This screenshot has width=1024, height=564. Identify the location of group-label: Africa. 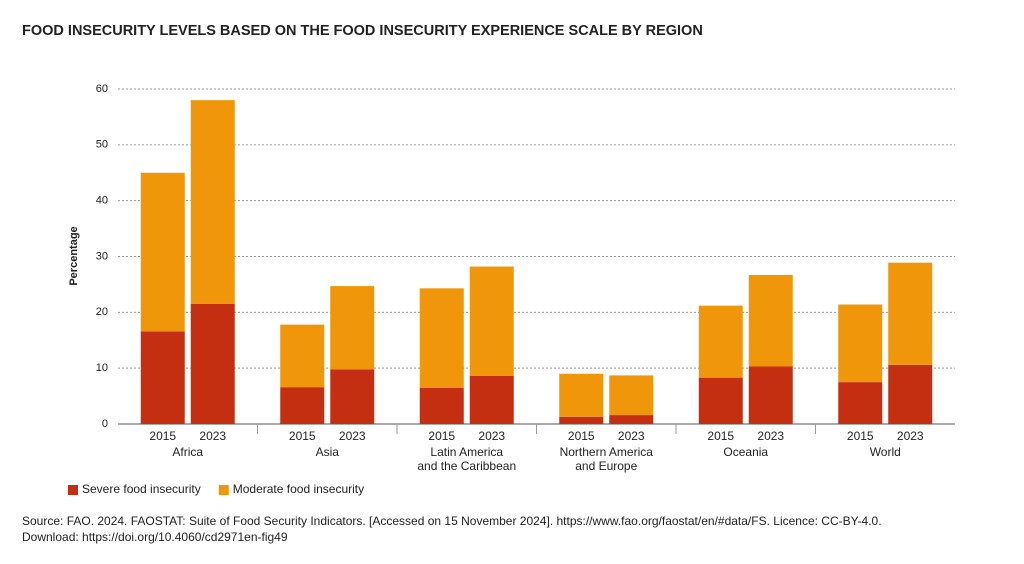
(188, 452).